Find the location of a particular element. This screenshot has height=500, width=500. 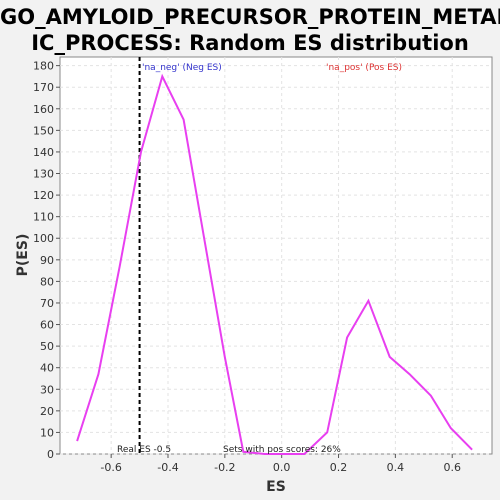

y-axis-label: P(ES) is located at coordinates (23, 255).